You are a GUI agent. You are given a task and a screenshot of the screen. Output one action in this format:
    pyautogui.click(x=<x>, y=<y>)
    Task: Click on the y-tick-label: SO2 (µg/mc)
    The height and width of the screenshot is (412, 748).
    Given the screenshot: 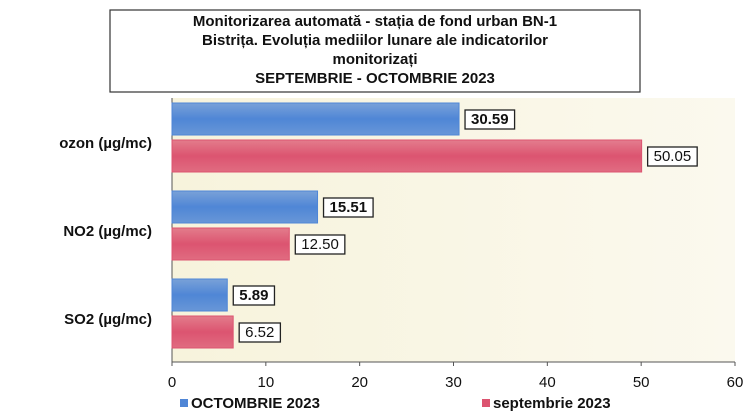 What is the action you would take?
    pyautogui.click(x=108, y=319)
    